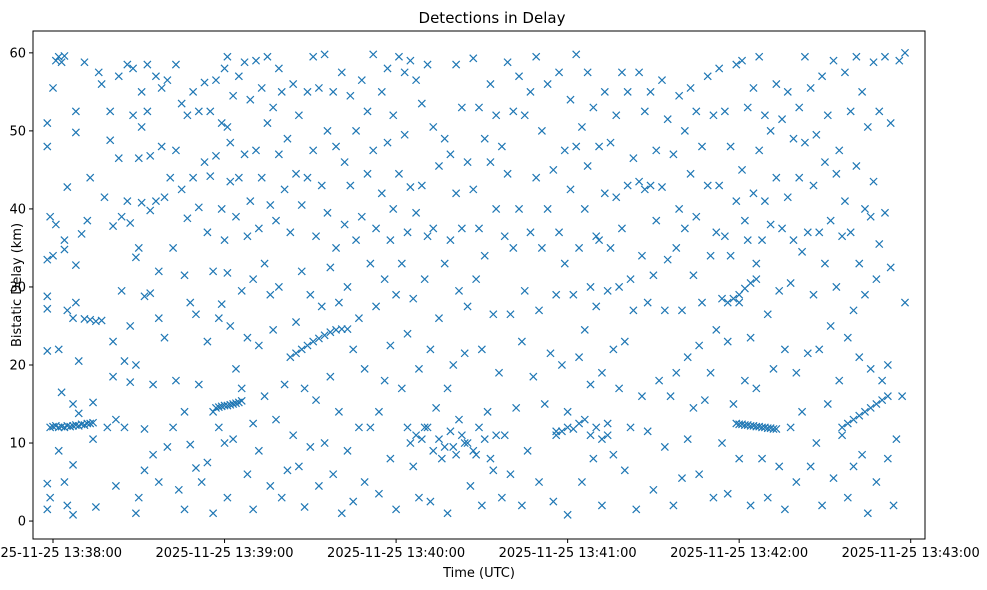  What do you see at coordinates (396, 553) in the screenshot?
I see `x-tick-label: 2025-11-25 13:40:00` at bounding box center [396, 553].